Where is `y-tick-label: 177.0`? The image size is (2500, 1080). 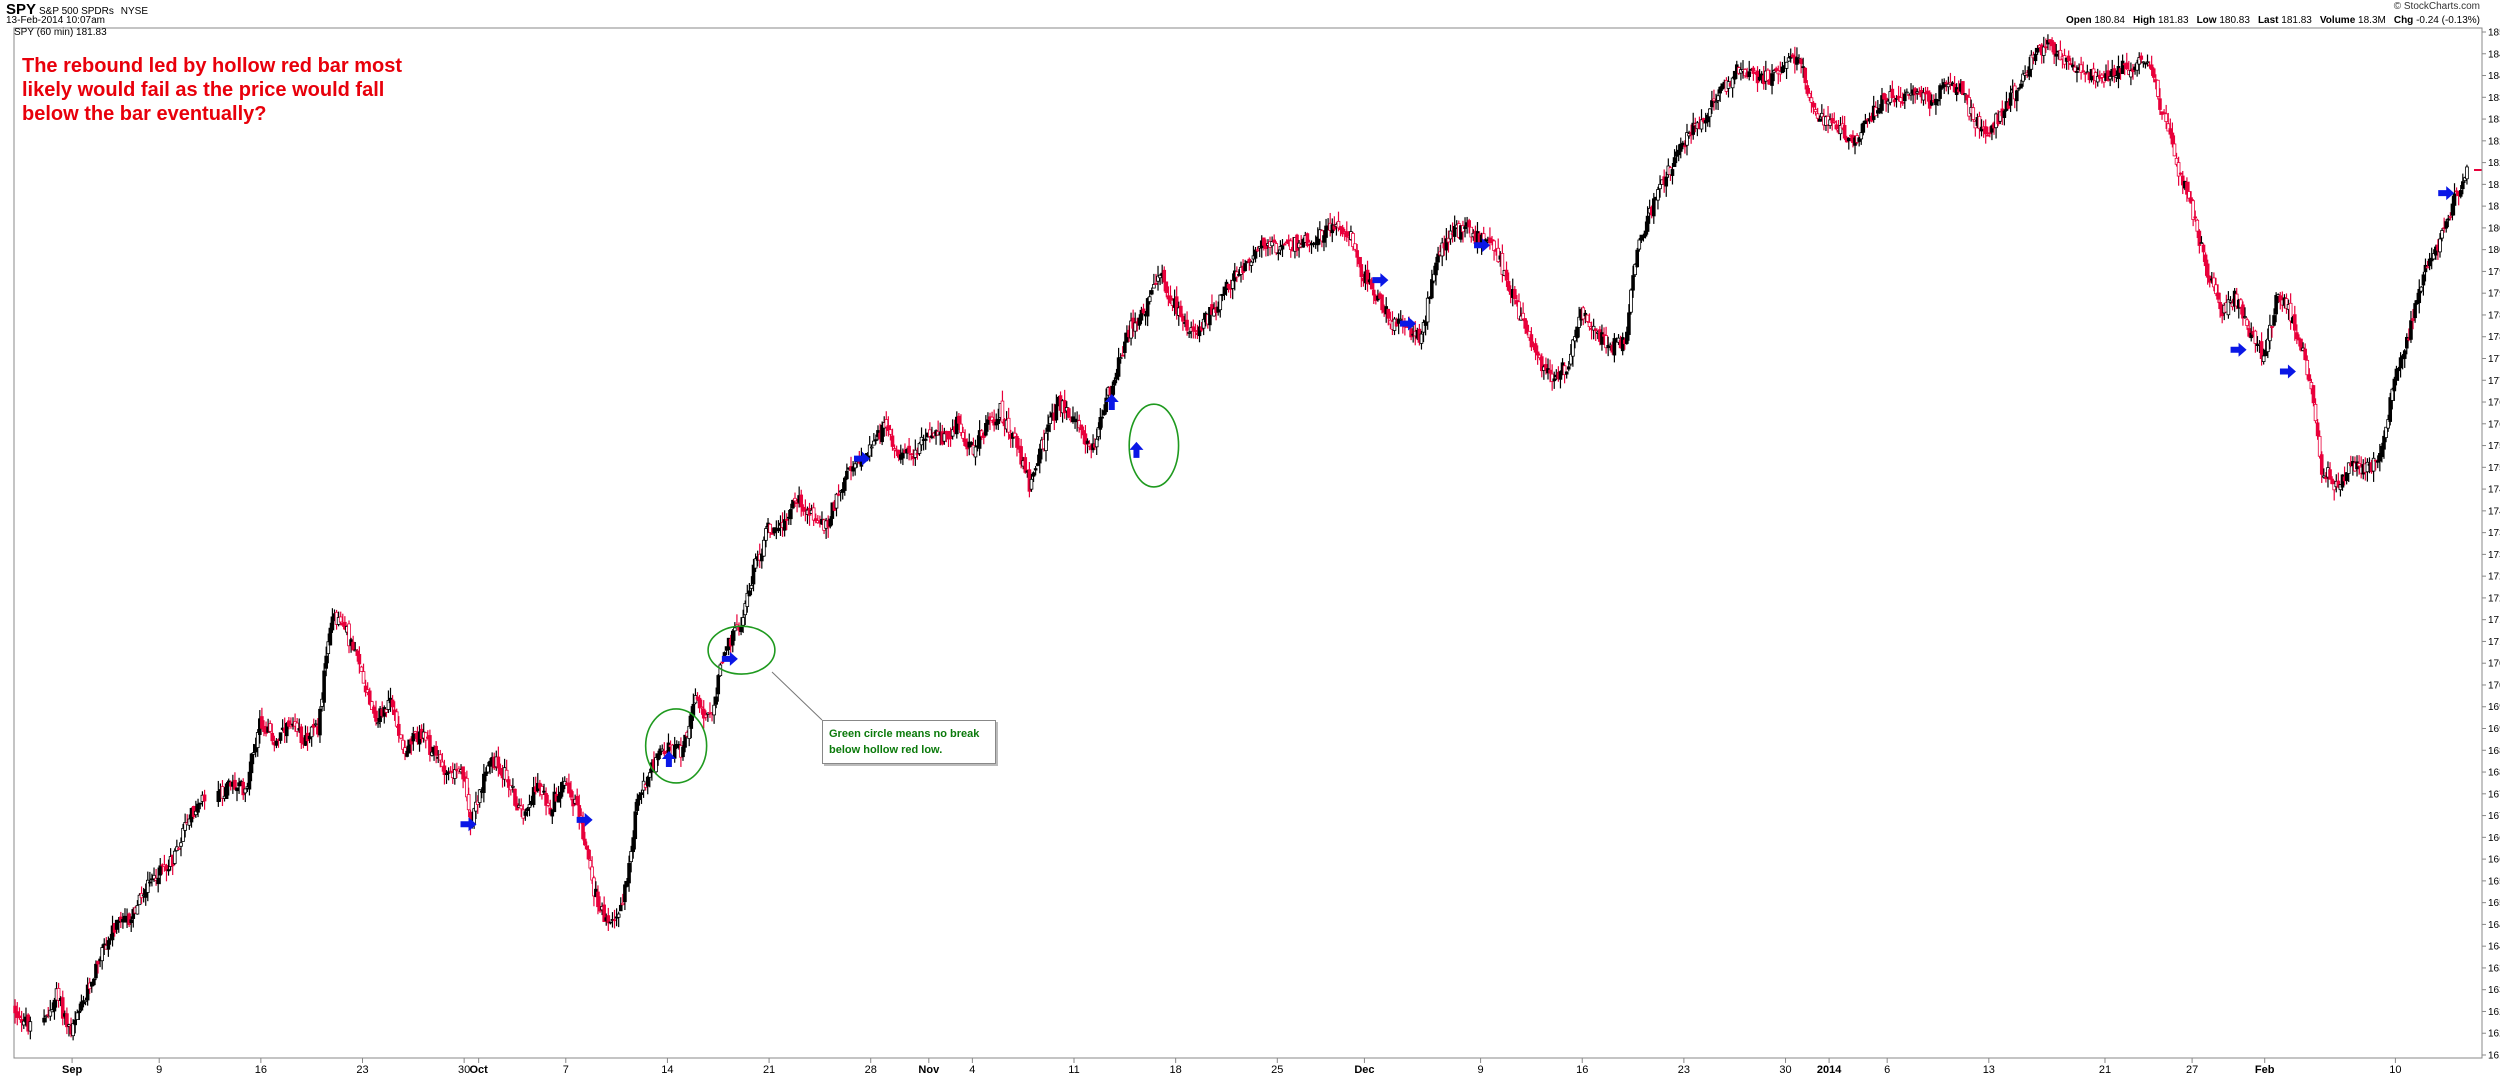 y-tick-label: 177.0 is located at coordinates (2494, 381).